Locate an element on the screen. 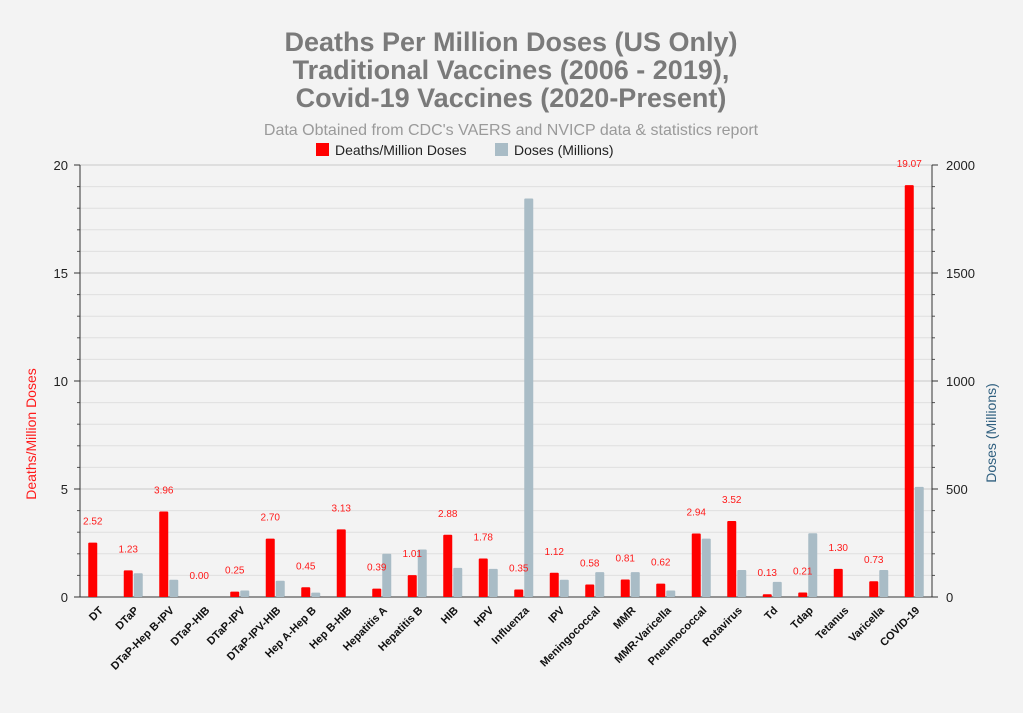 This screenshot has height=713, width=1023. bar-deaths-dtap is located at coordinates (128, 583).